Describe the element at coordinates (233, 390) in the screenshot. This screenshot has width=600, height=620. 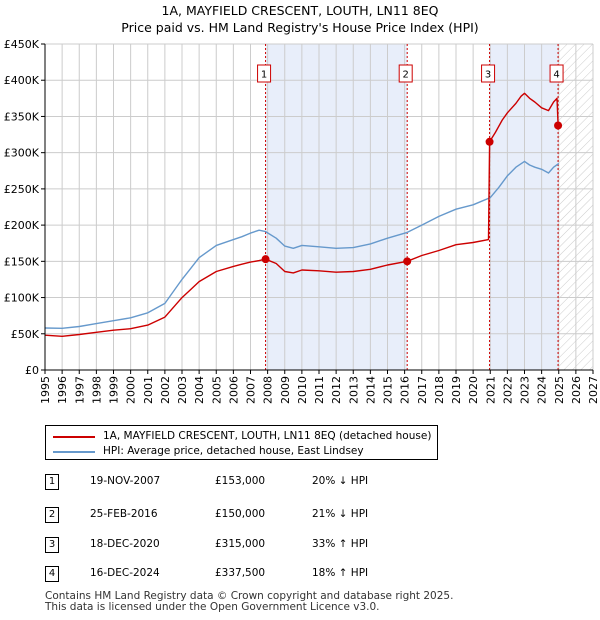
I see `x-tick-label: 2006` at that location.